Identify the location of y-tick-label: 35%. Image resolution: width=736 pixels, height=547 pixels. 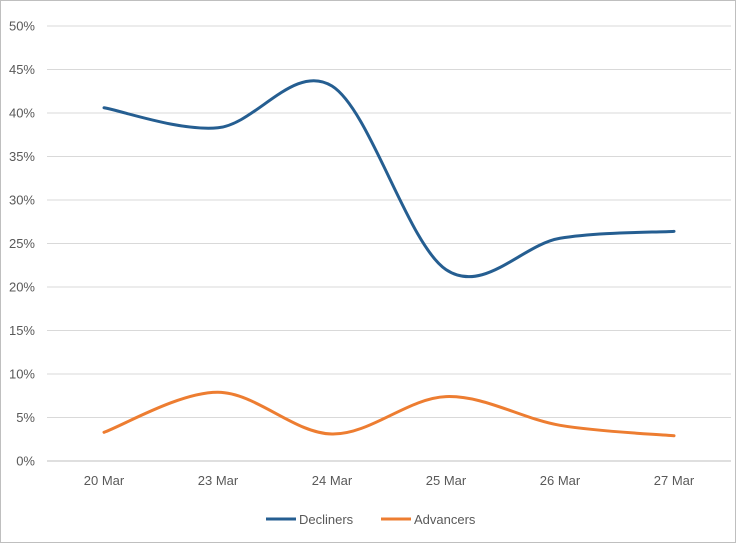
(22, 156).